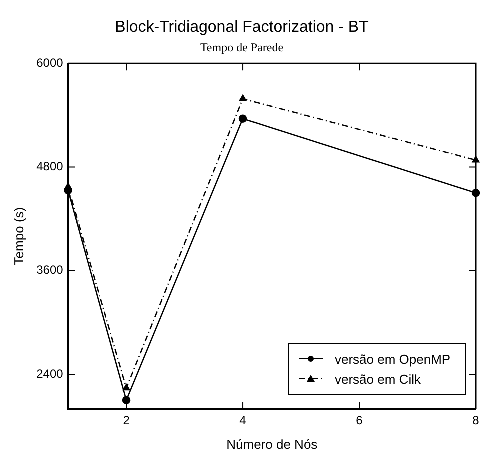  I want to click on y-tick-label: 6000, so click(50, 63).